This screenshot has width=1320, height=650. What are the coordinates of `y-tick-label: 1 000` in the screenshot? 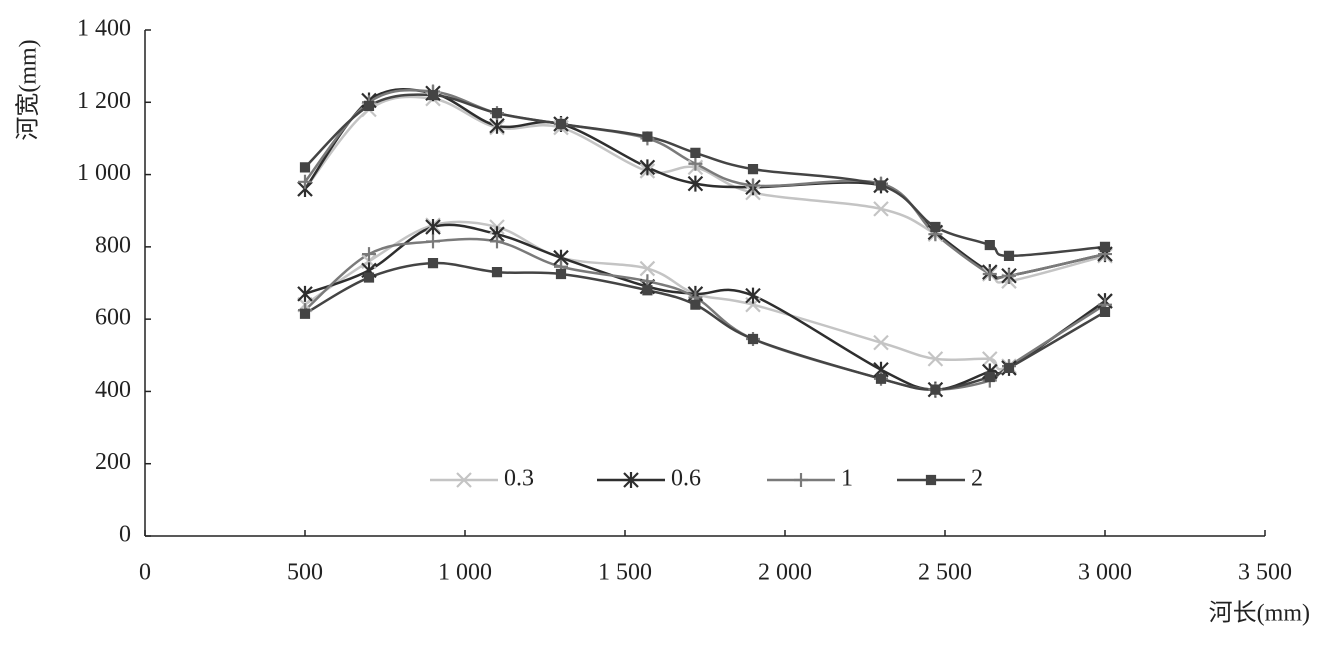 It's located at (104, 173).